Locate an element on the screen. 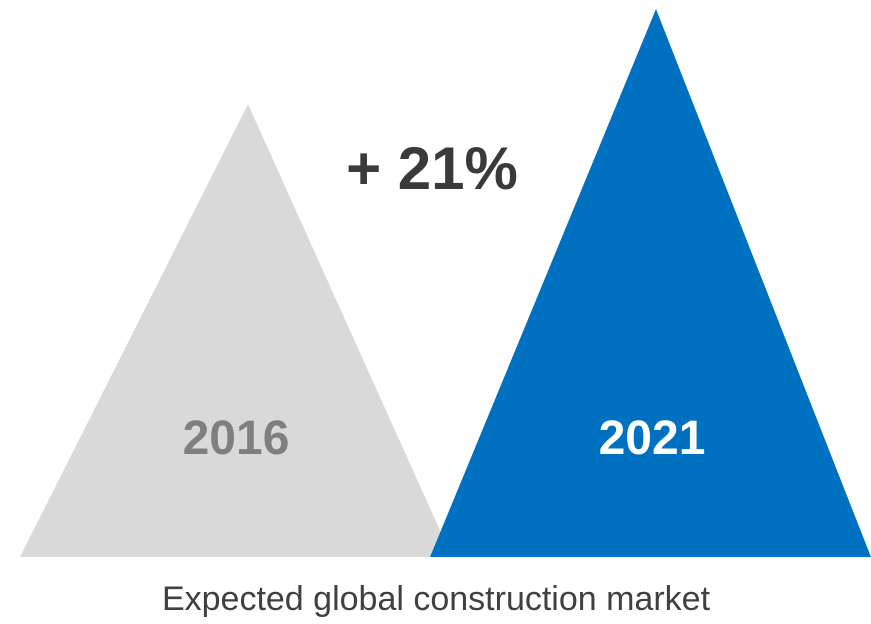 The image size is (871, 624). growth-label: + 21% is located at coordinates (432, 168).